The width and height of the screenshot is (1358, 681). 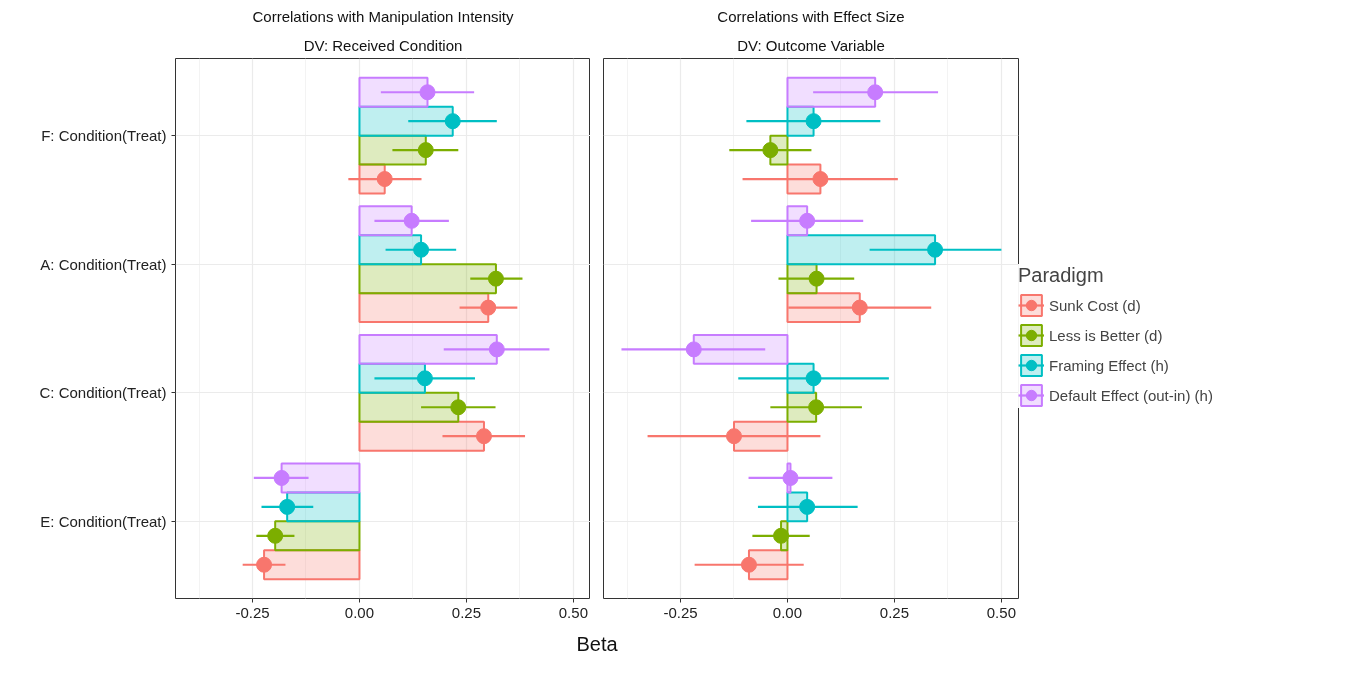 What do you see at coordinates (103, 393) in the screenshot?
I see `y-tick-label: C: Condition(Treat)` at bounding box center [103, 393].